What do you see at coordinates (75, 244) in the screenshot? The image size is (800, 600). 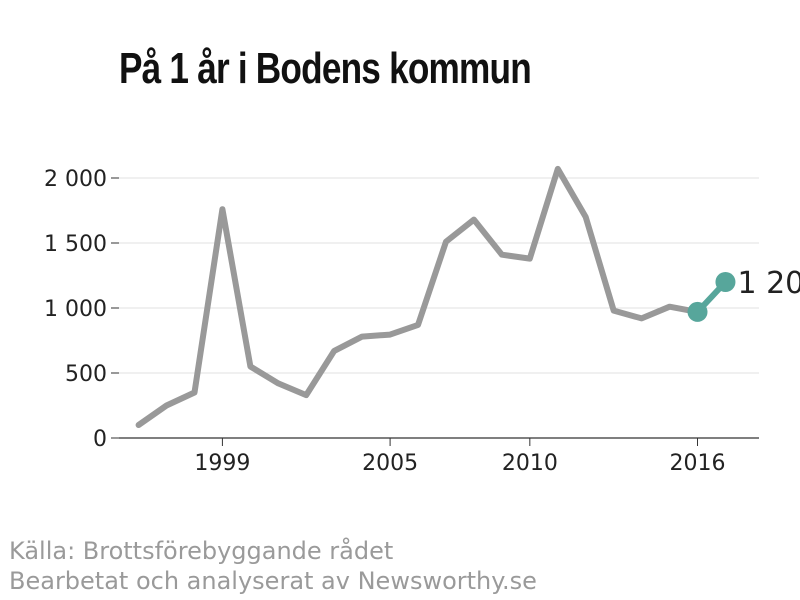 I see `y-tick-label: 1 500` at bounding box center [75, 244].